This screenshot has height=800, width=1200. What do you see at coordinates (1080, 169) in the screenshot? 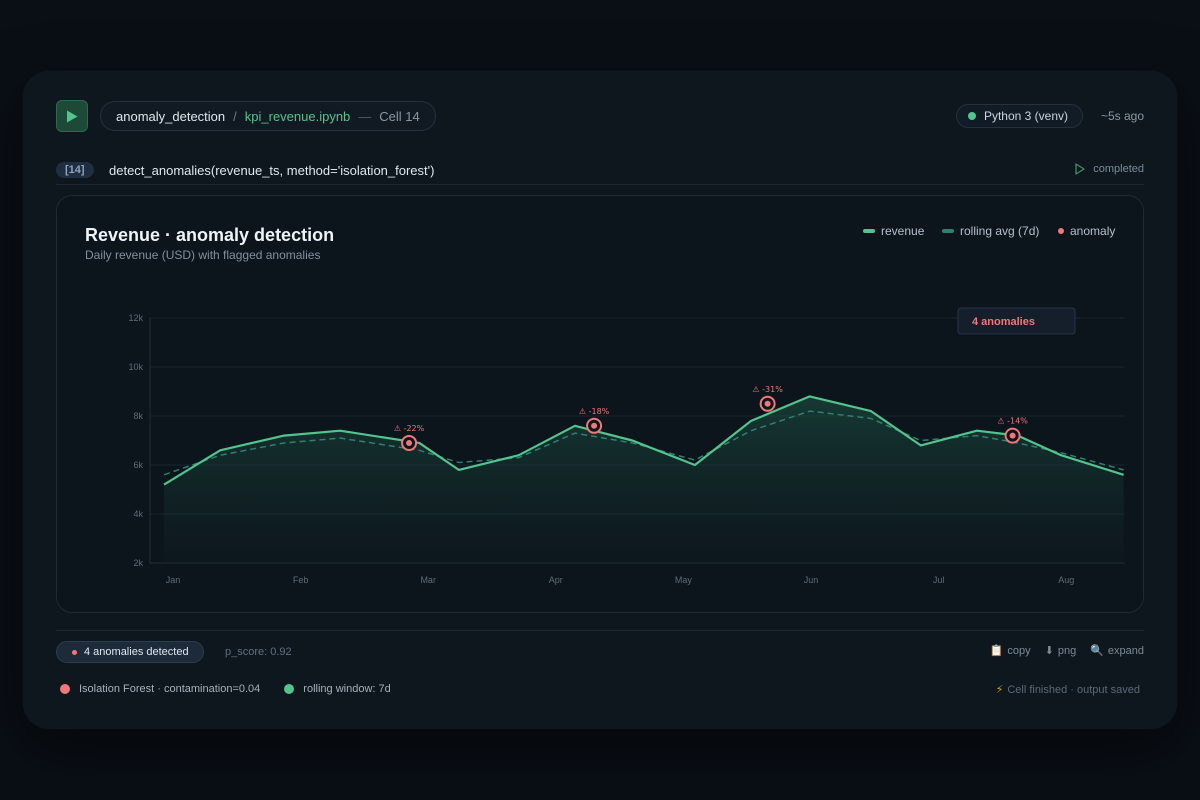
I see `play-outline-icon` at bounding box center [1080, 169].